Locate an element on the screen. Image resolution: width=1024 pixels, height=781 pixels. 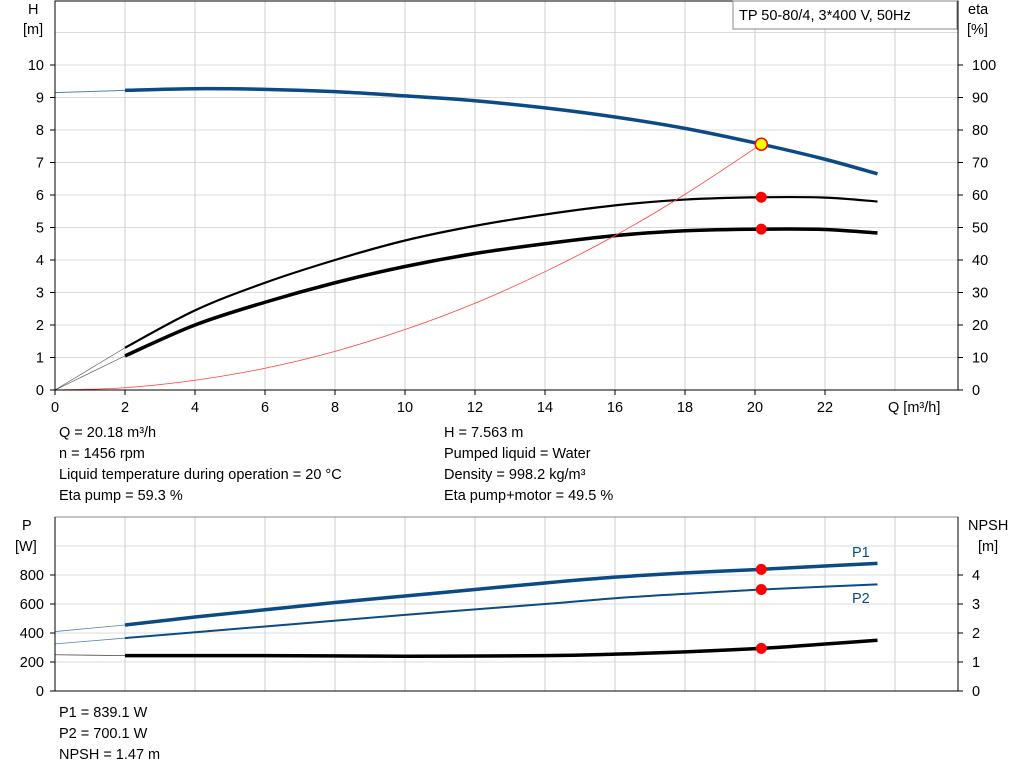
eta-pump-value: Eta pump = 59.3 % is located at coordinates (121, 496).